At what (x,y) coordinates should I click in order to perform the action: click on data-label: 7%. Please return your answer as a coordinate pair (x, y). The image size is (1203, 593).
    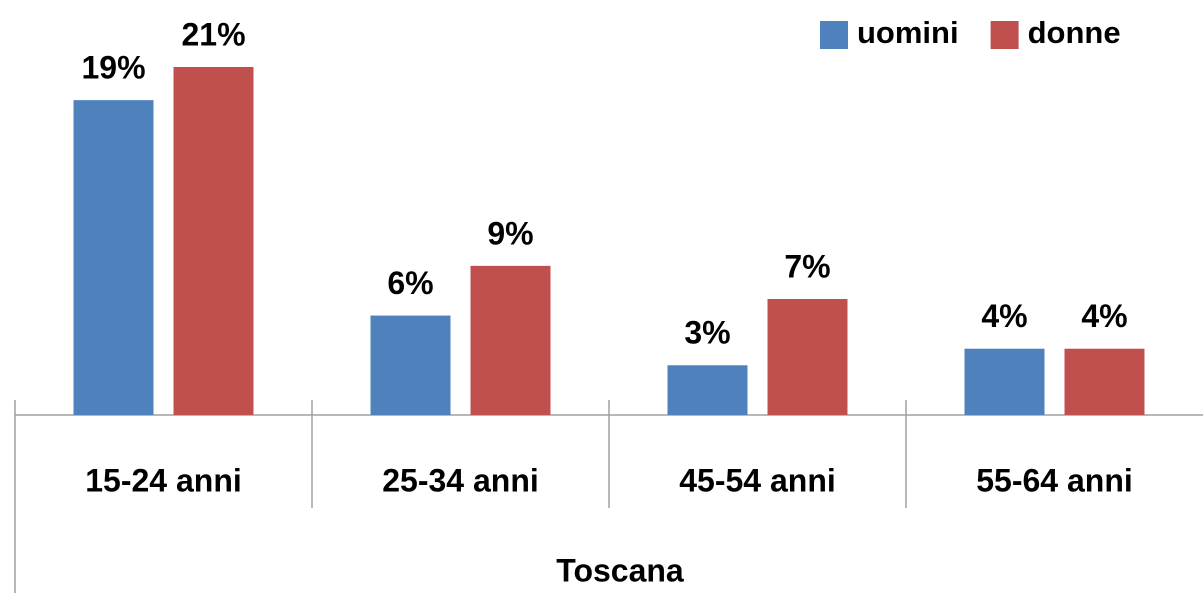
    Looking at the image, I should click on (807, 266).